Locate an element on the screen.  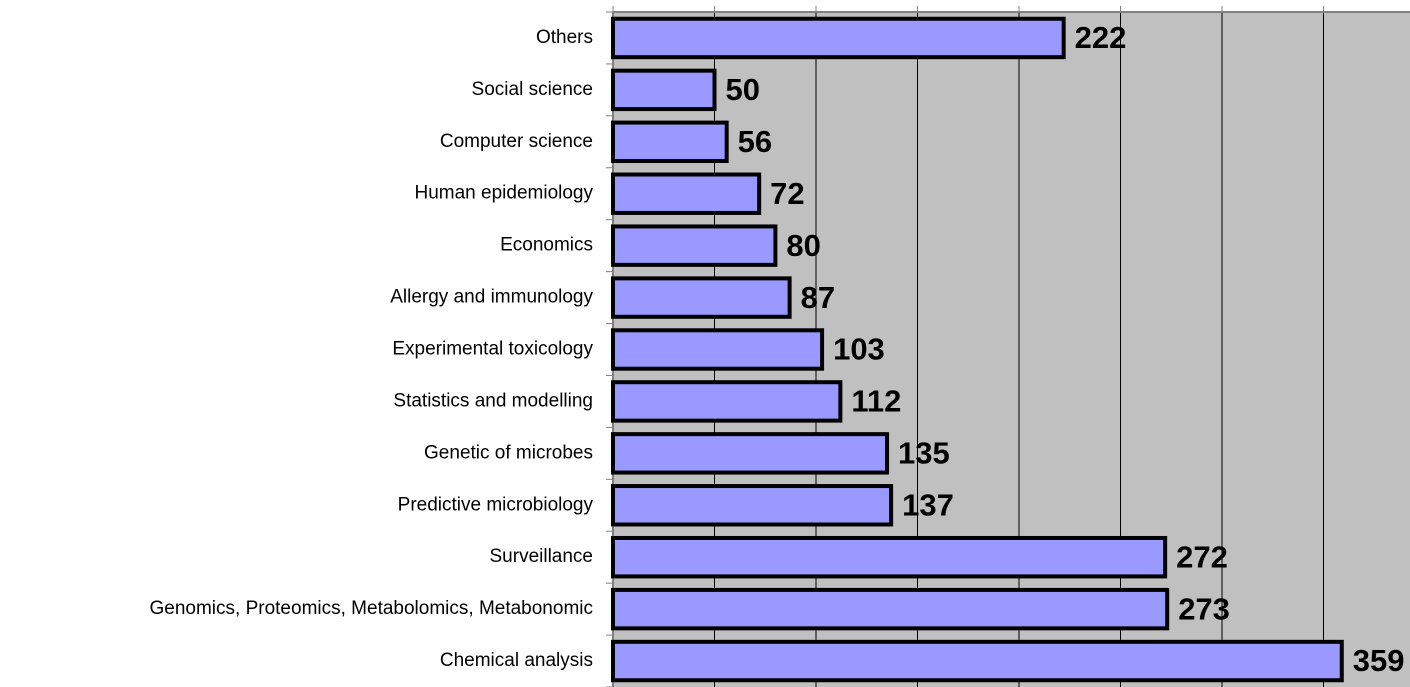
y-tick-label: Human epidemiology is located at coordinates (504, 193).